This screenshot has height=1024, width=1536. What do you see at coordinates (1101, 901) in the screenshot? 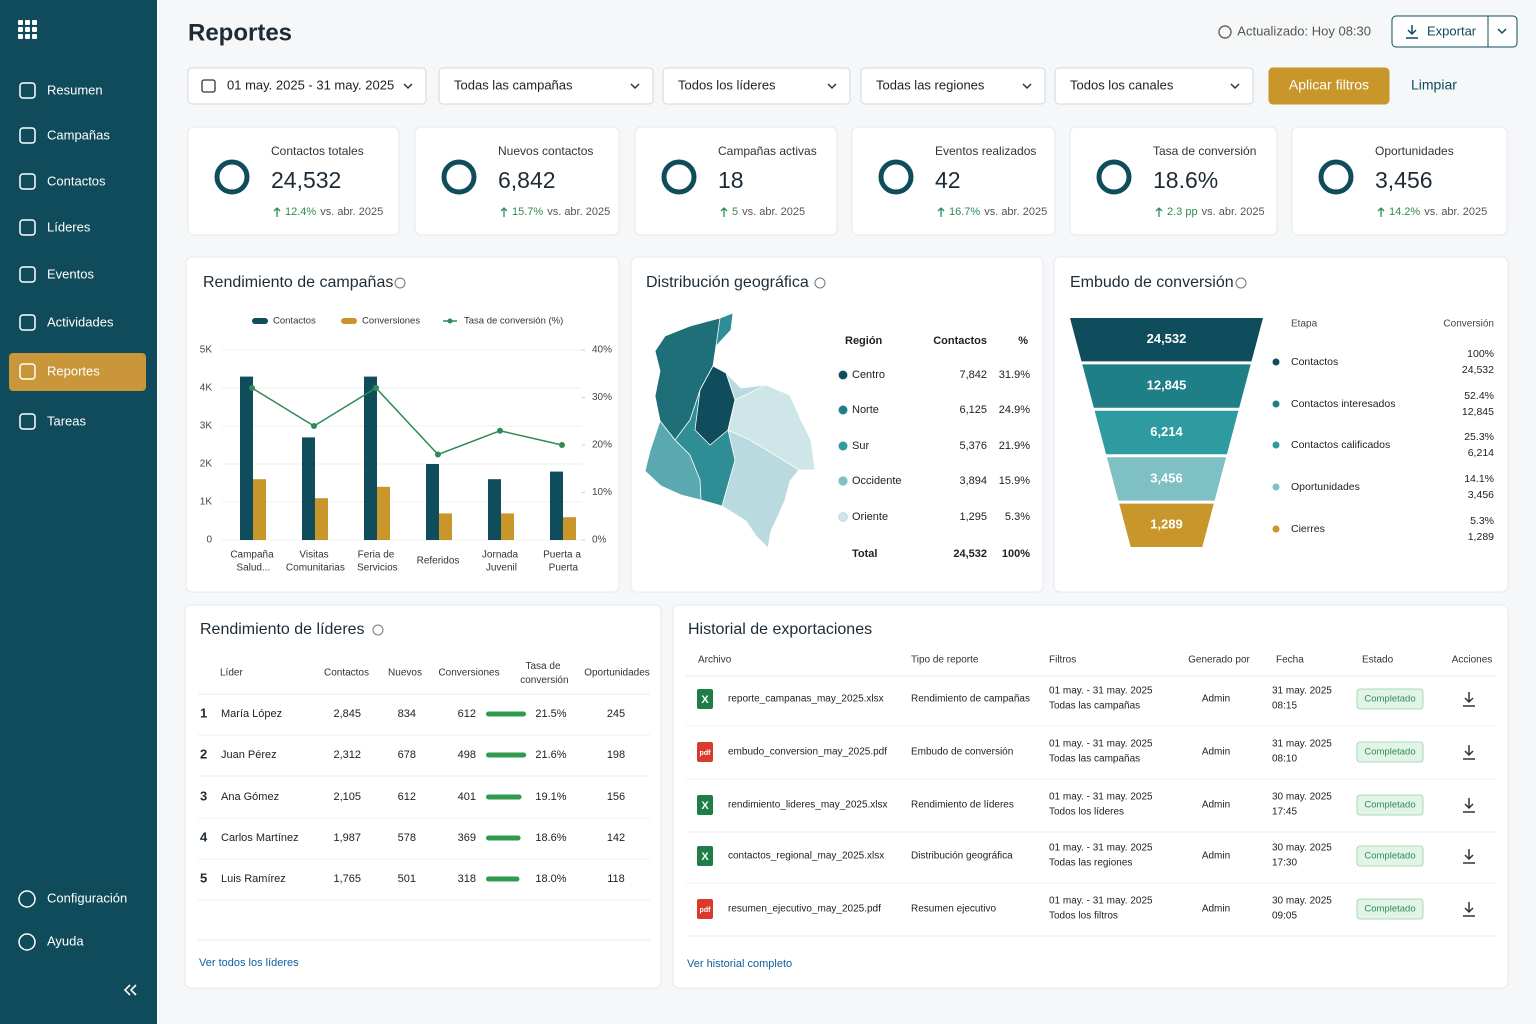
I see `filter-line: 01 may. - 31 may. 2025` at bounding box center [1101, 901].